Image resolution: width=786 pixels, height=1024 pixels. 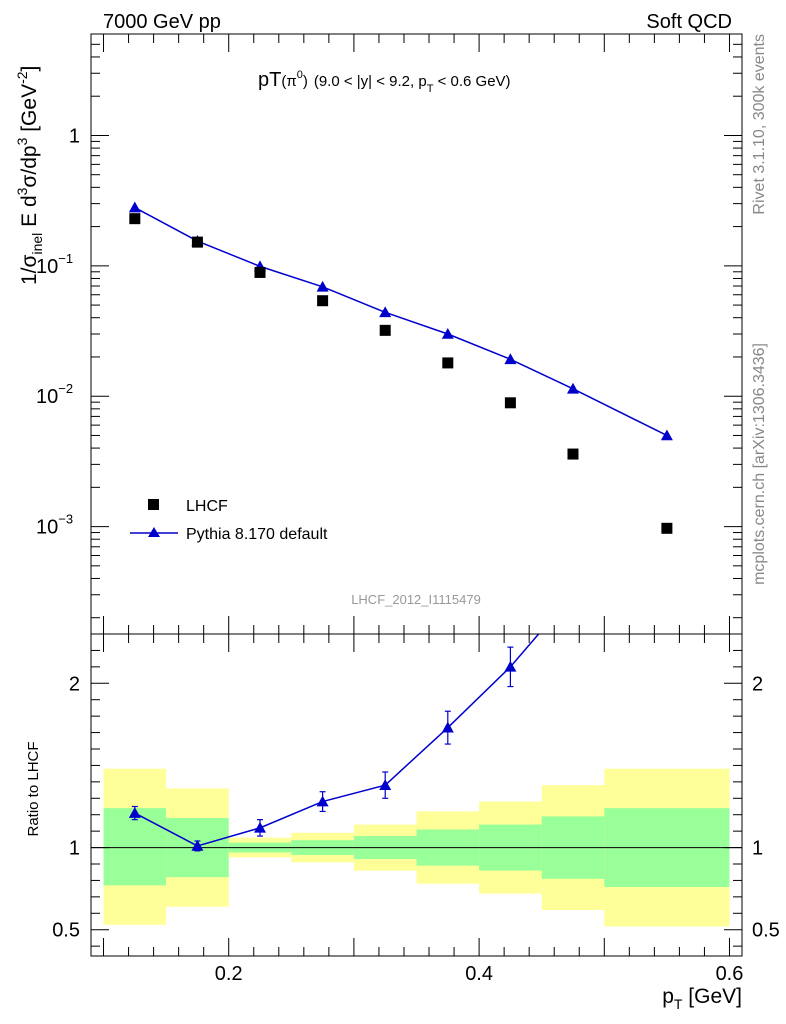 I want to click on main-ytick-label-exp-2: −2, so click(x=65, y=388).